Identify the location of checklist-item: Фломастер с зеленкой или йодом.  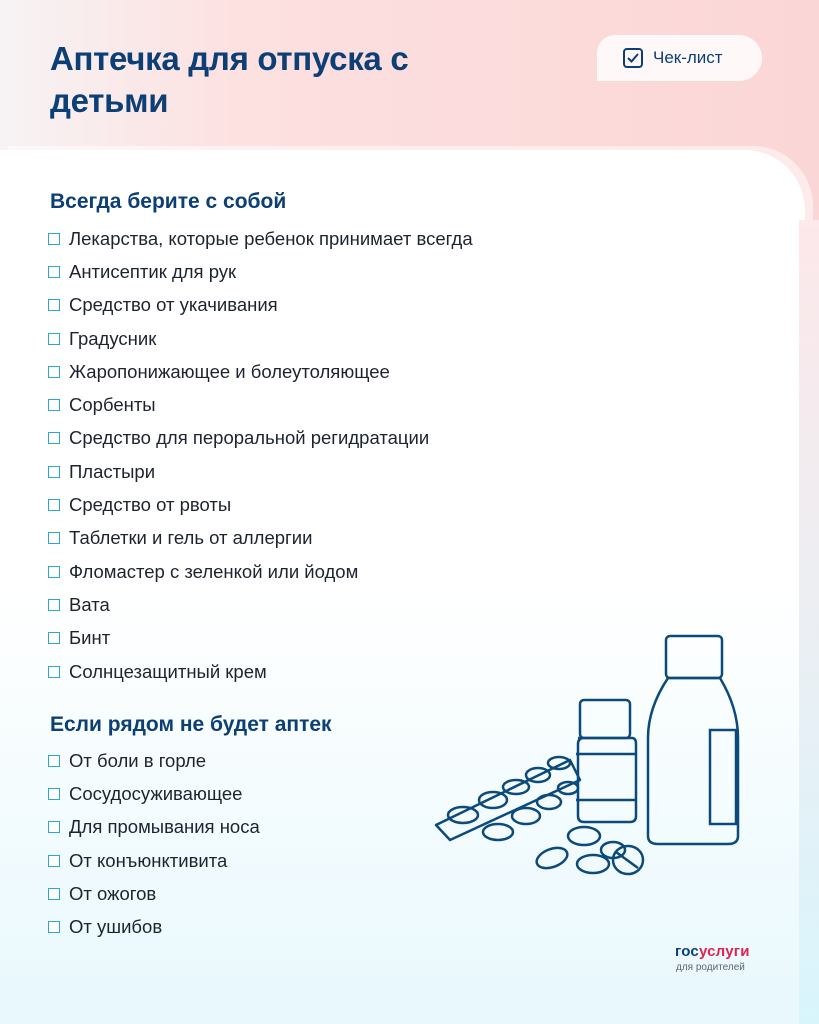
(260, 571).